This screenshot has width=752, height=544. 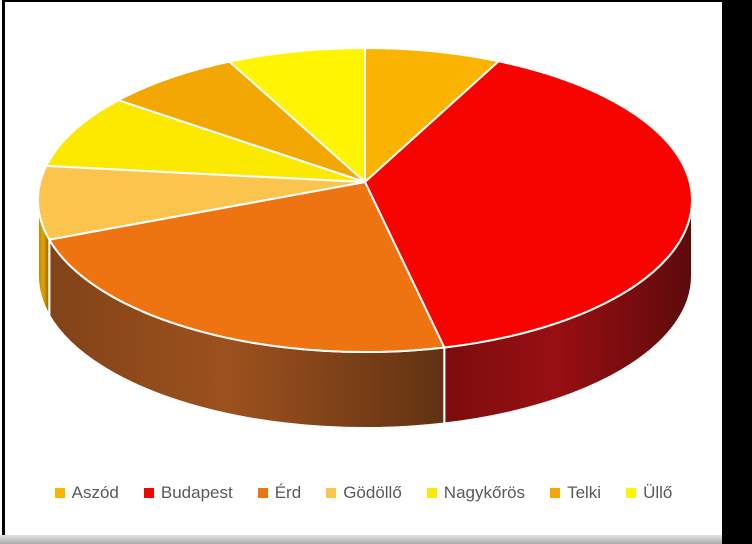 I want to click on legend-label: Nagykőrös, so click(x=484, y=492).